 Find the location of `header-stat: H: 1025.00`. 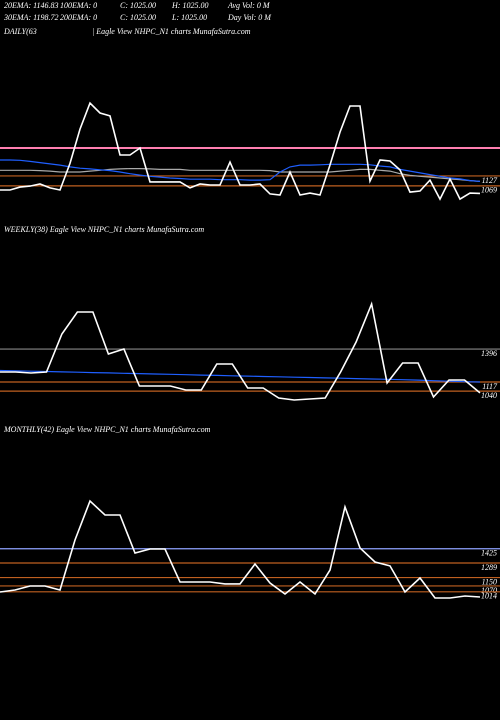

header-stat: H: 1025.00 is located at coordinates (189, 5).